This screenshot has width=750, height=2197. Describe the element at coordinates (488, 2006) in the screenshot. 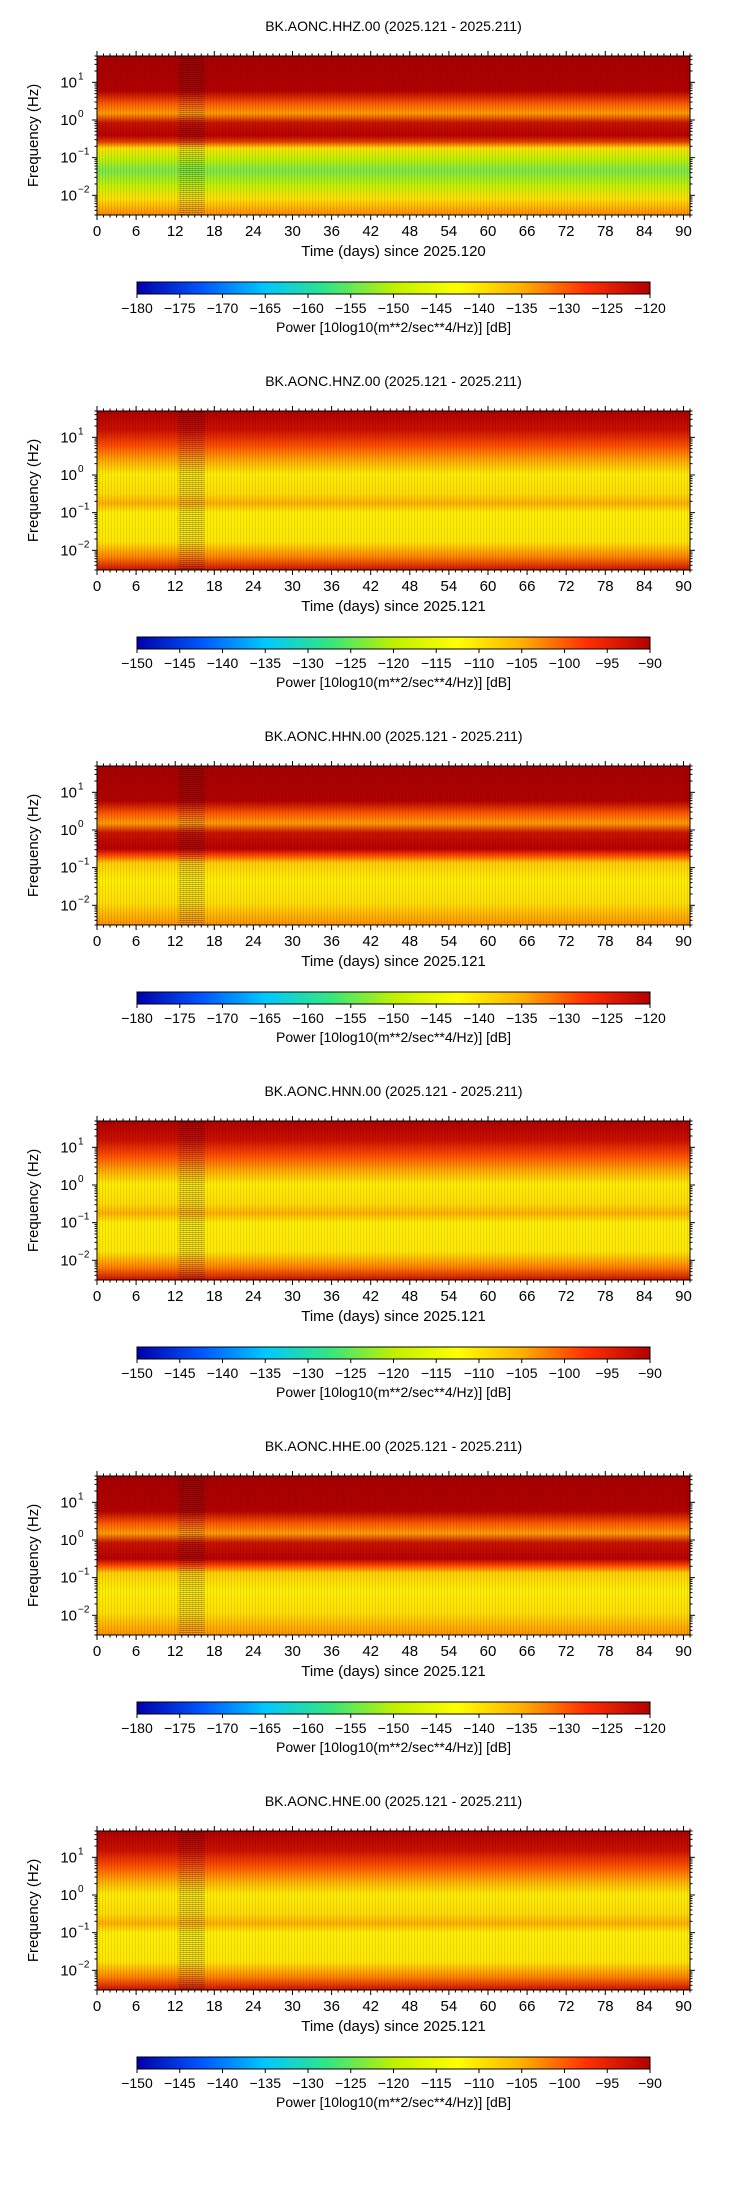

I see `x-tick-label: 60` at that location.